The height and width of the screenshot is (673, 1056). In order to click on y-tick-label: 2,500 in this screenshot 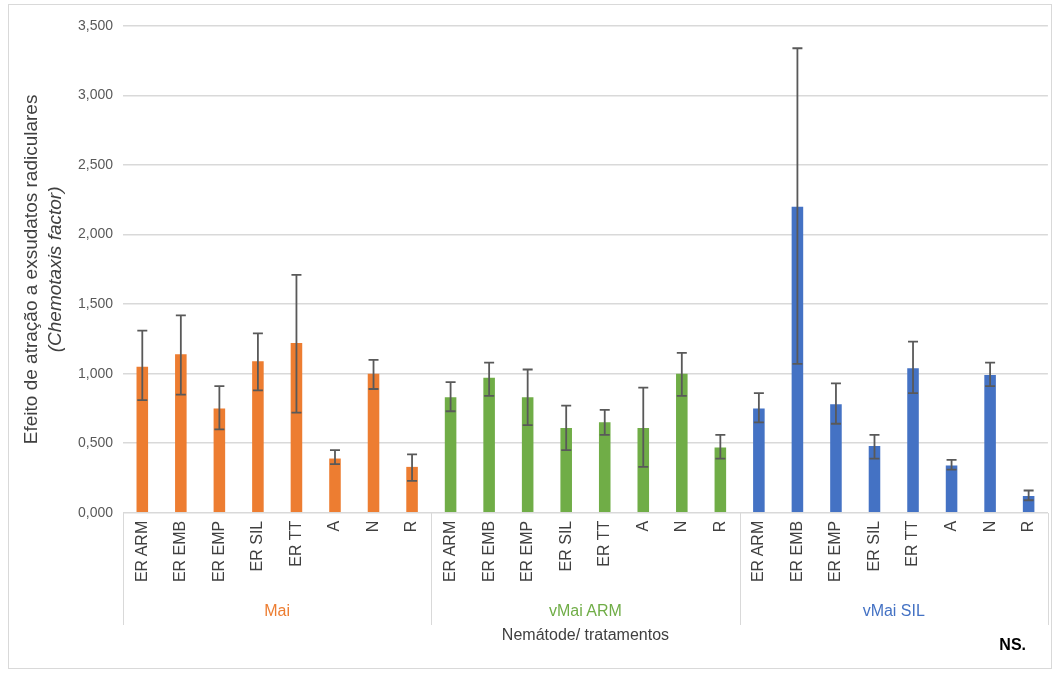, I will do `click(95, 163)`.